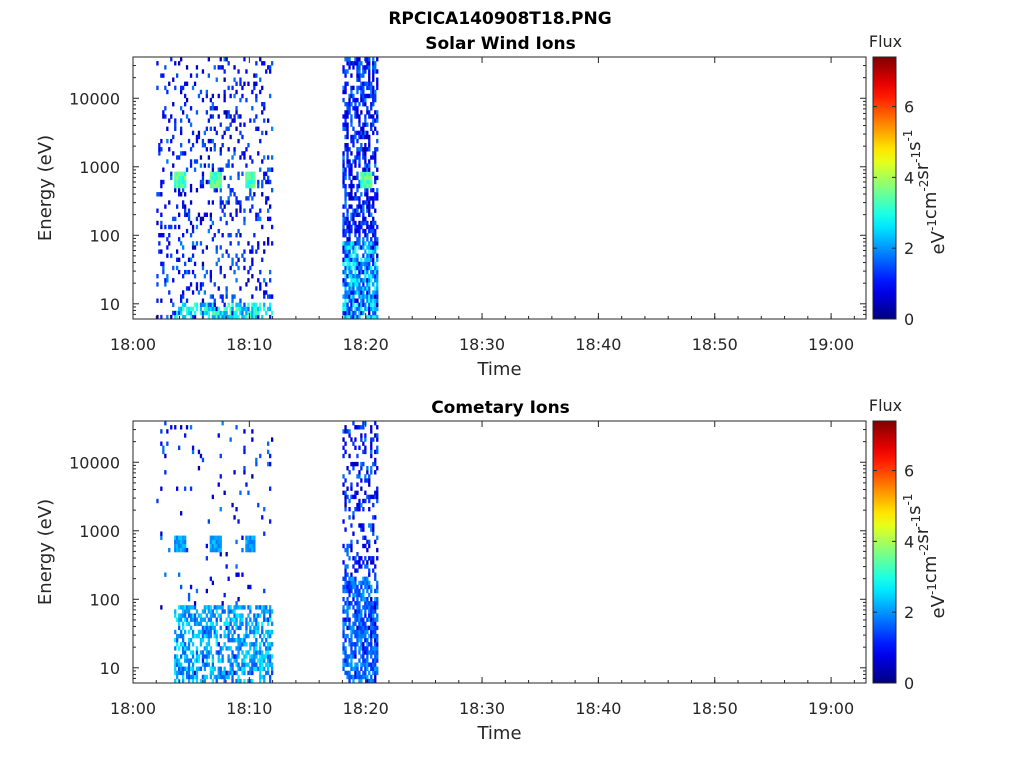  Describe the element at coordinates (598, 708) in the screenshot. I see `x-tick-label: 18:40` at that location.